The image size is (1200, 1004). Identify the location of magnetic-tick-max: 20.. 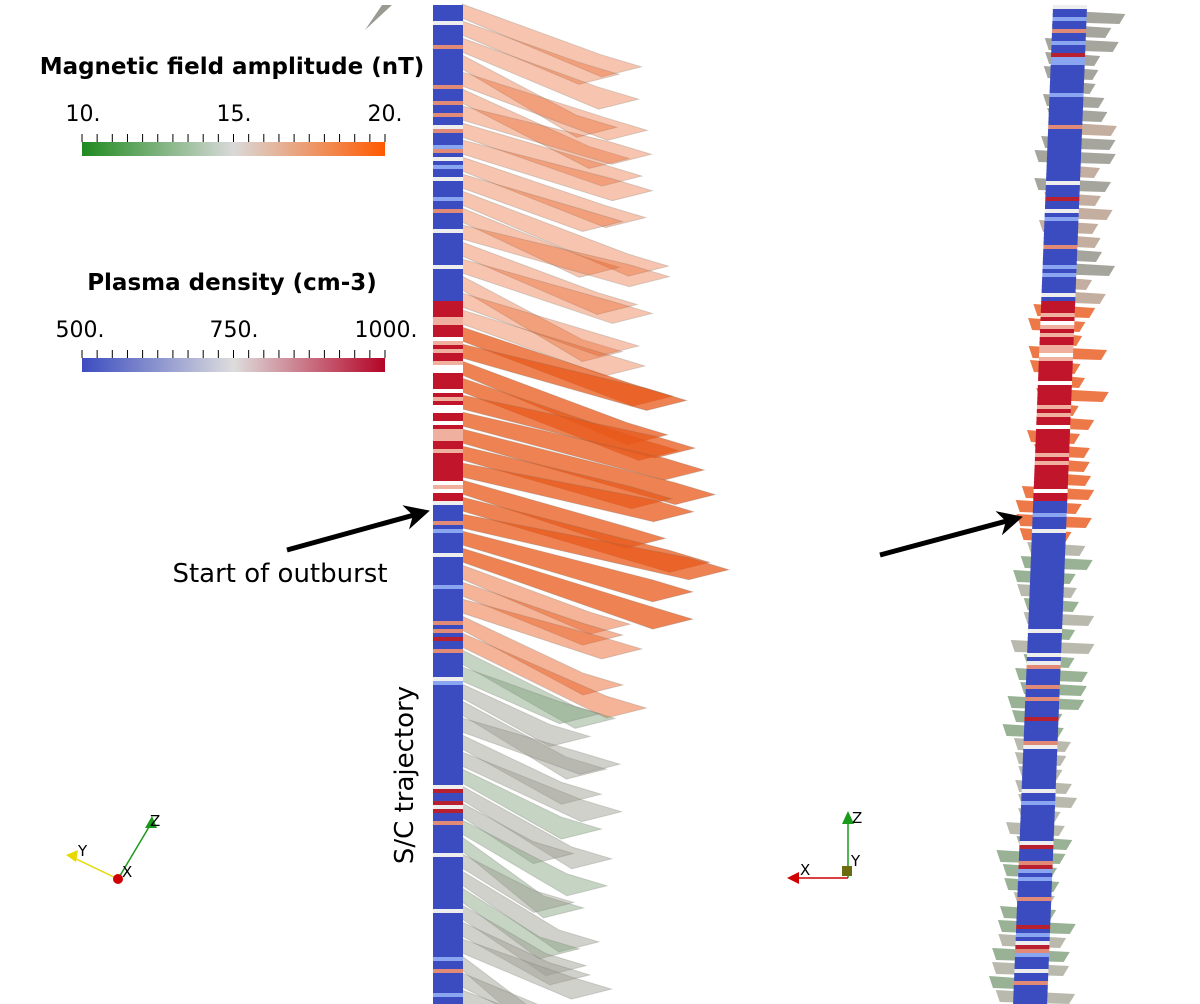
(385, 114).